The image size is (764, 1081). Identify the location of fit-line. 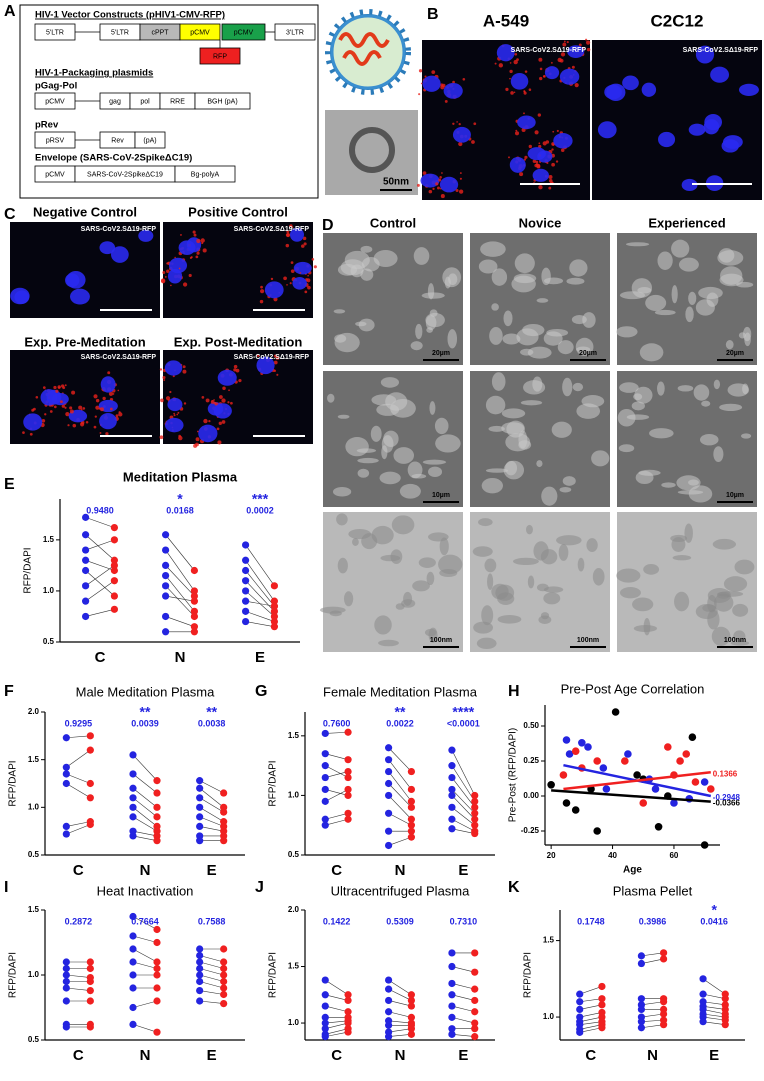
(631, 796).